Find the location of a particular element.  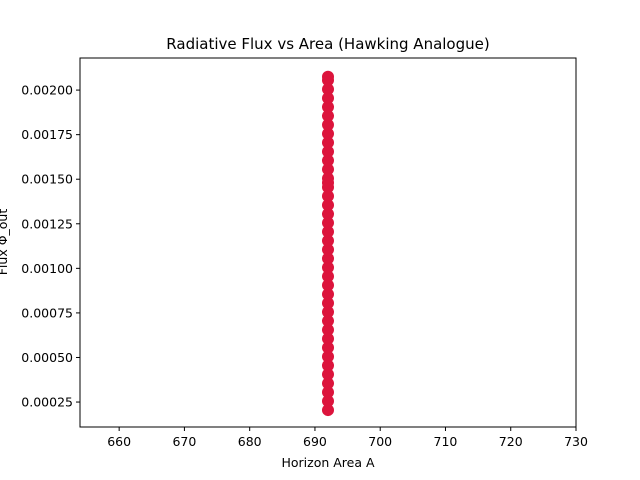

y-tick-label: 0.00150 is located at coordinates (47, 179).